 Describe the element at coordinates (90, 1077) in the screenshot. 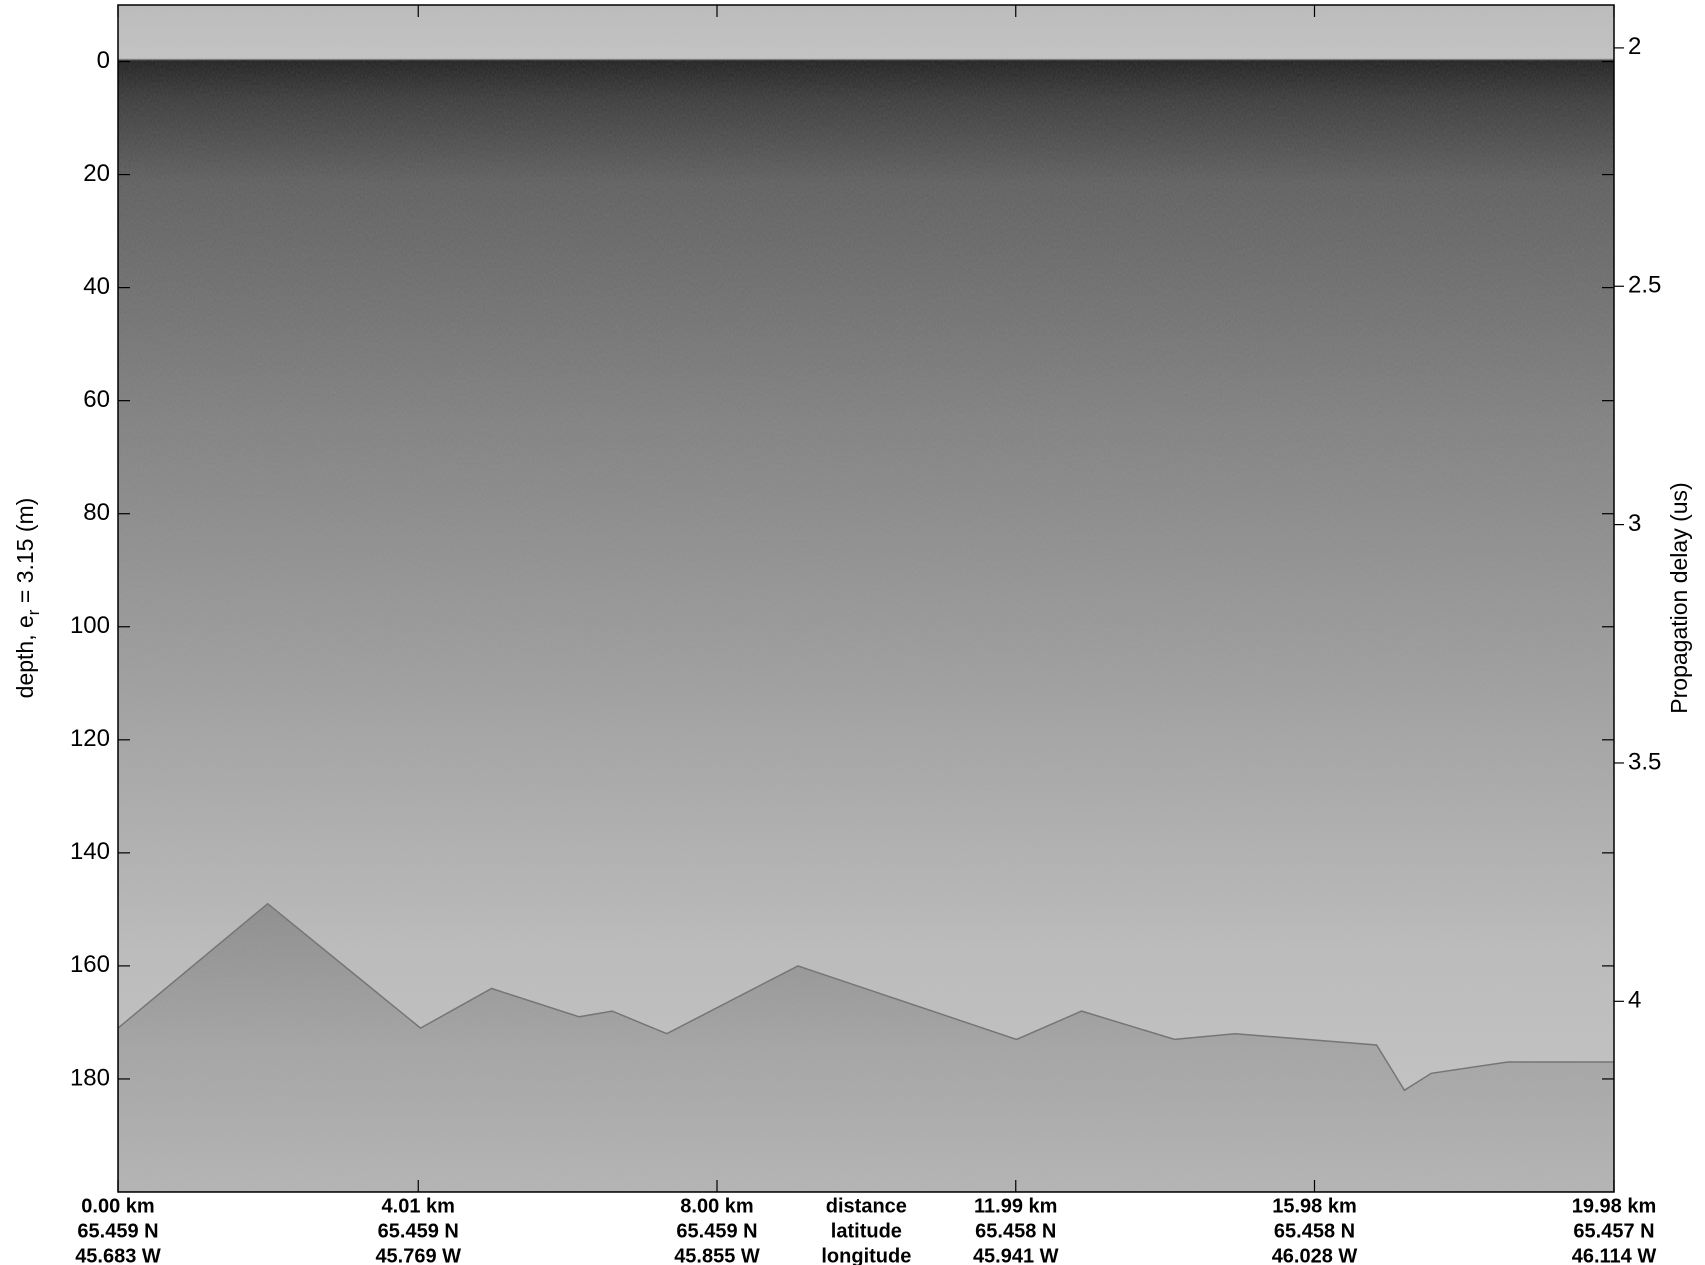

I see `y-tick-label: 180` at that location.